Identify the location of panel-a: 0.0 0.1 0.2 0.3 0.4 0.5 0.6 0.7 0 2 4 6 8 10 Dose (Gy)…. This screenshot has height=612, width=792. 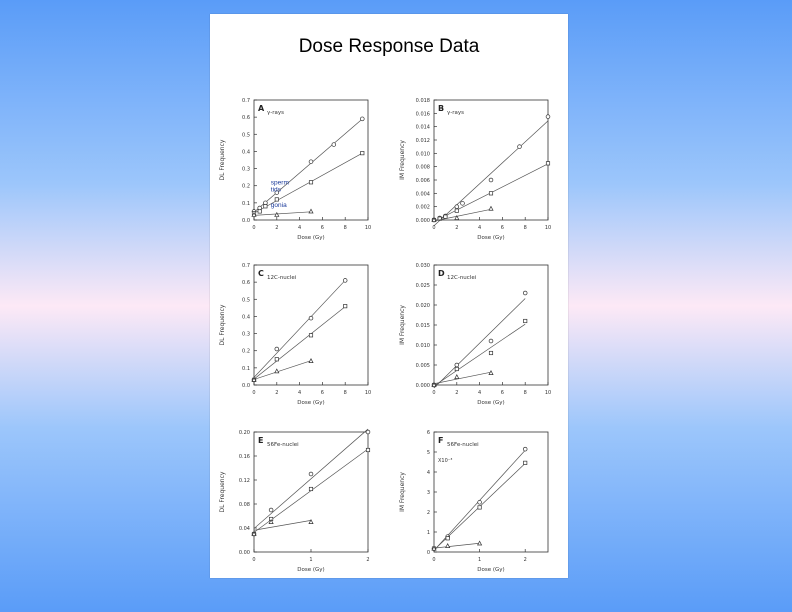
(296, 172).